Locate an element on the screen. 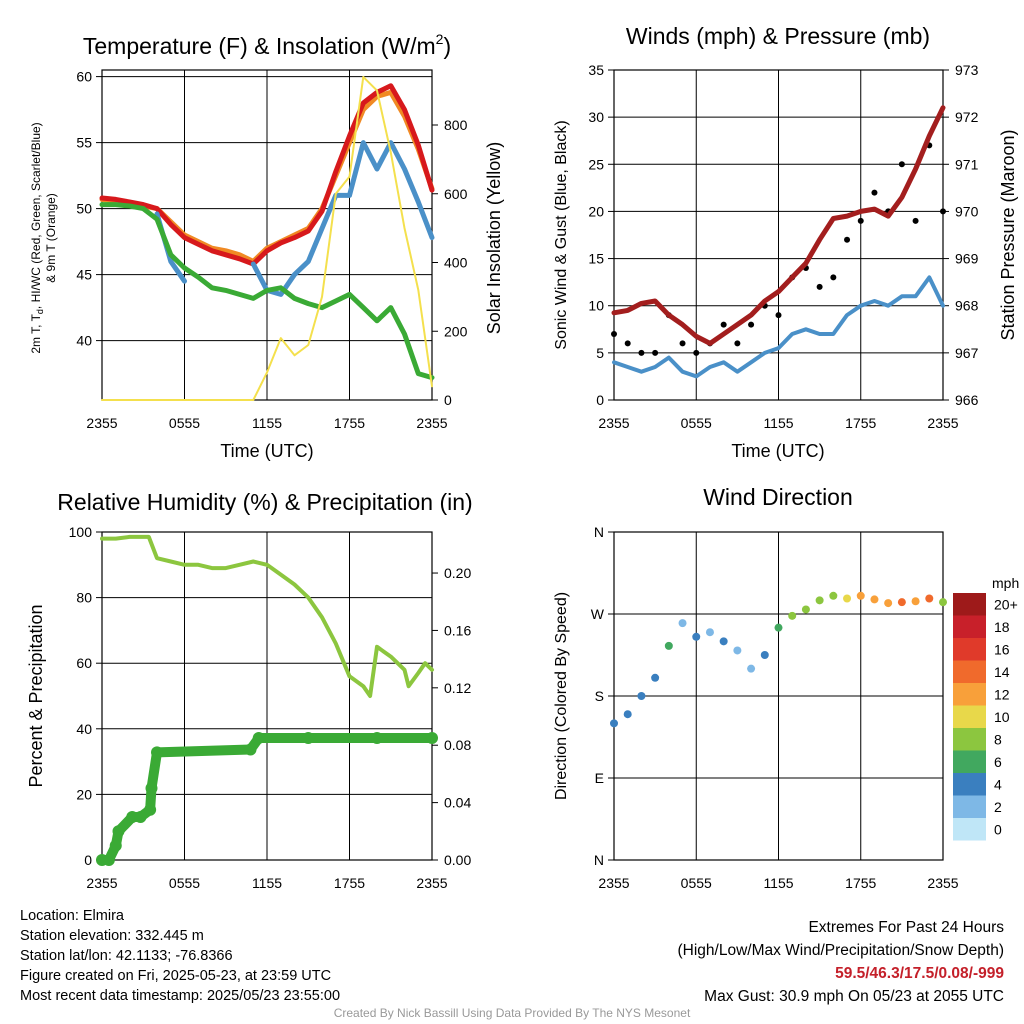  y-tick-label: 80 is located at coordinates (84, 598).